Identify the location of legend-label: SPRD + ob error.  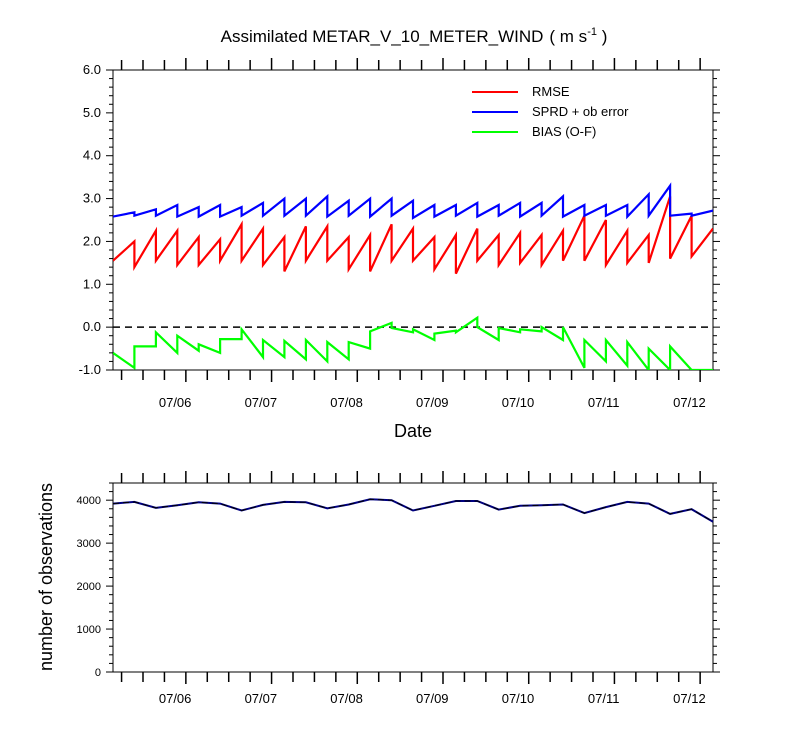
(580, 111).